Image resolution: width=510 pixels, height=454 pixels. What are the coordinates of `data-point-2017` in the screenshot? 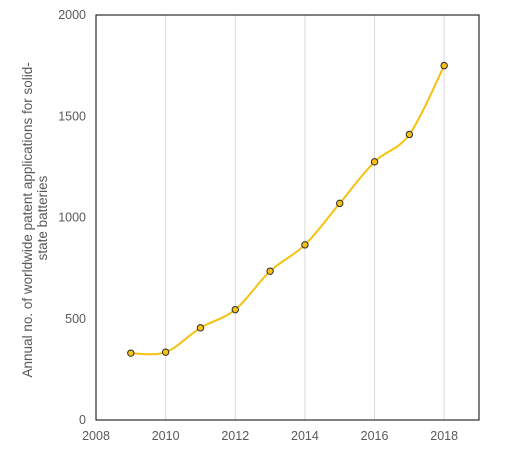 It's located at (409, 134).